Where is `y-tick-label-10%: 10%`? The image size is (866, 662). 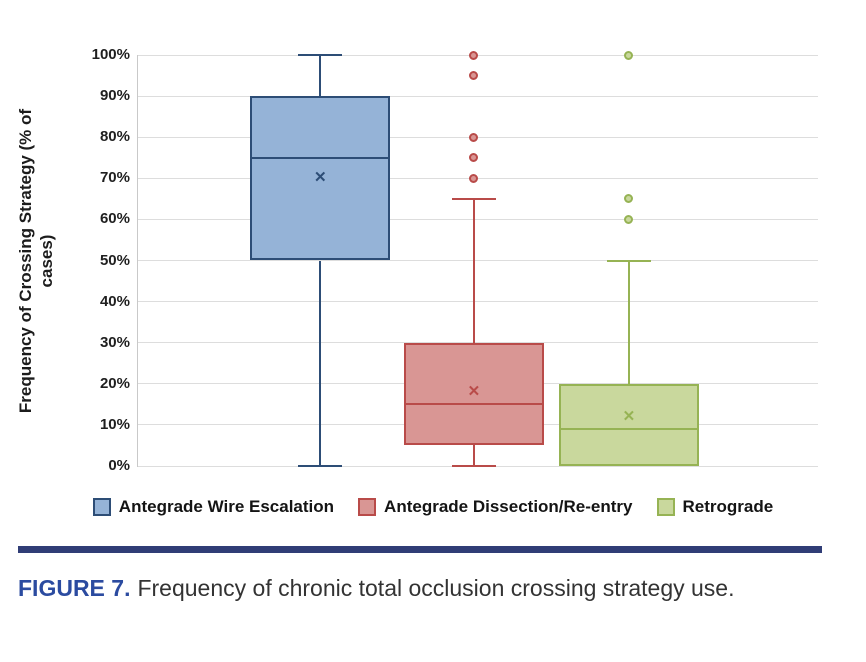
y-tick-label-10%: 10% is located at coordinates (114, 424).